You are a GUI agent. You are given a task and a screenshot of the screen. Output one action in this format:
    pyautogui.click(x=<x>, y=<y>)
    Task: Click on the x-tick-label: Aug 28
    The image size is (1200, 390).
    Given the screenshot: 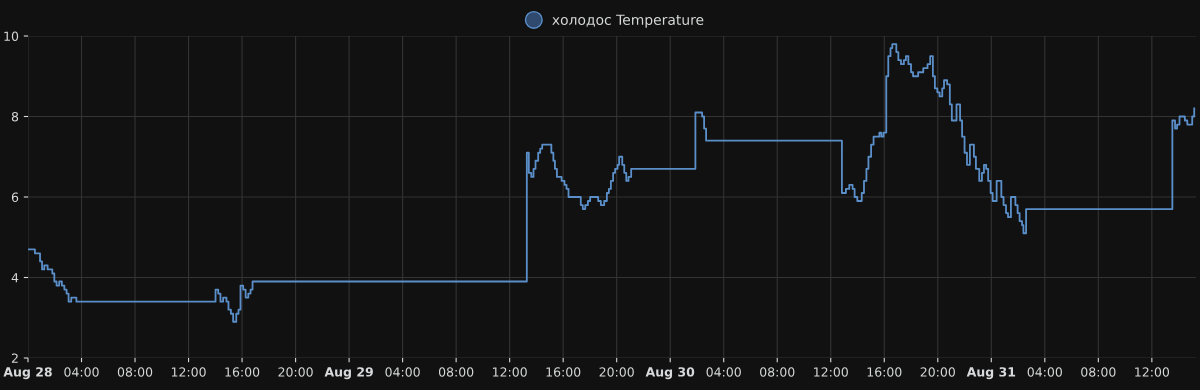 What is the action you would take?
    pyautogui.click(x=27, y=373)
    